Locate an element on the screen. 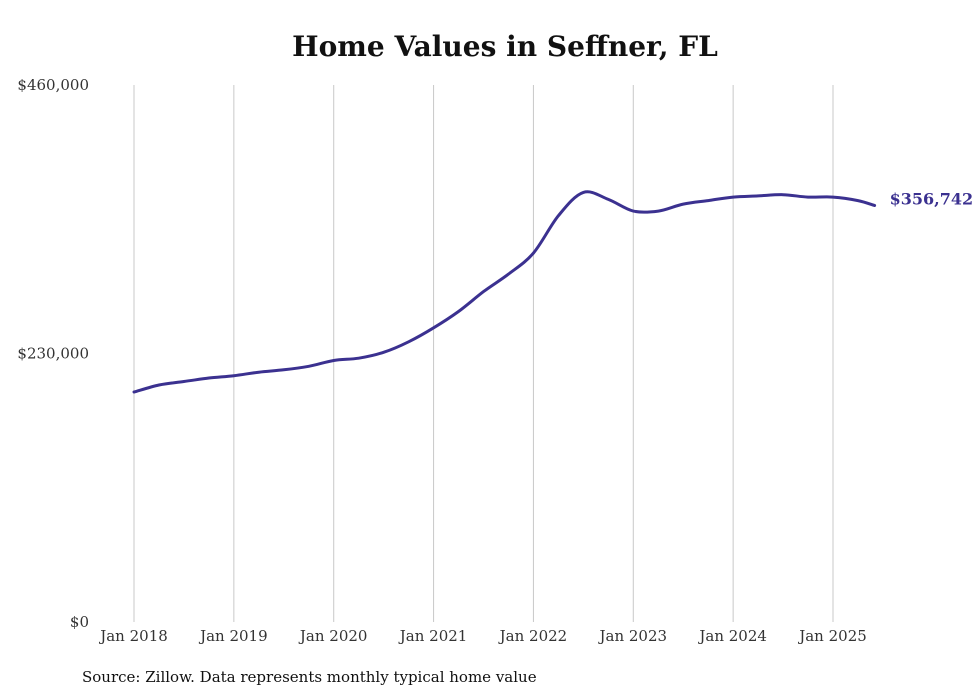  x-tick-label: Jan 2019 is located at coordinates (233, 636).